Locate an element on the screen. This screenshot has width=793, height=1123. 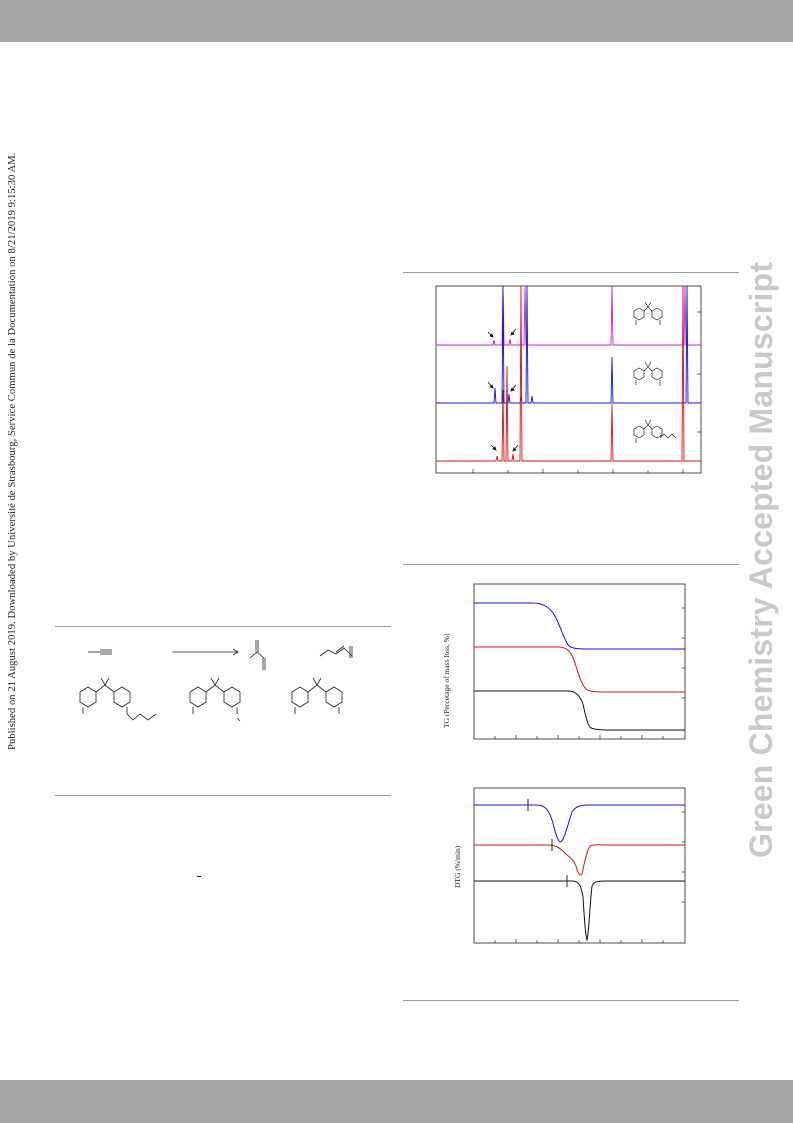
dtg-x-ticks is located at coordinates (589, 877).